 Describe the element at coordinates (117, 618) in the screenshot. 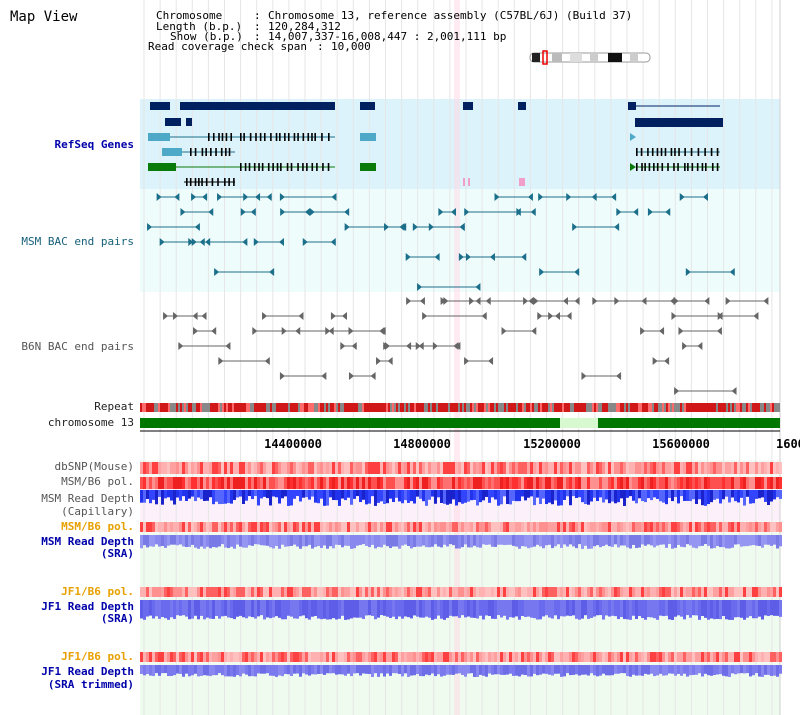

I see `track-label-jf1-sra-depth-sub: (SRA)` at that location.